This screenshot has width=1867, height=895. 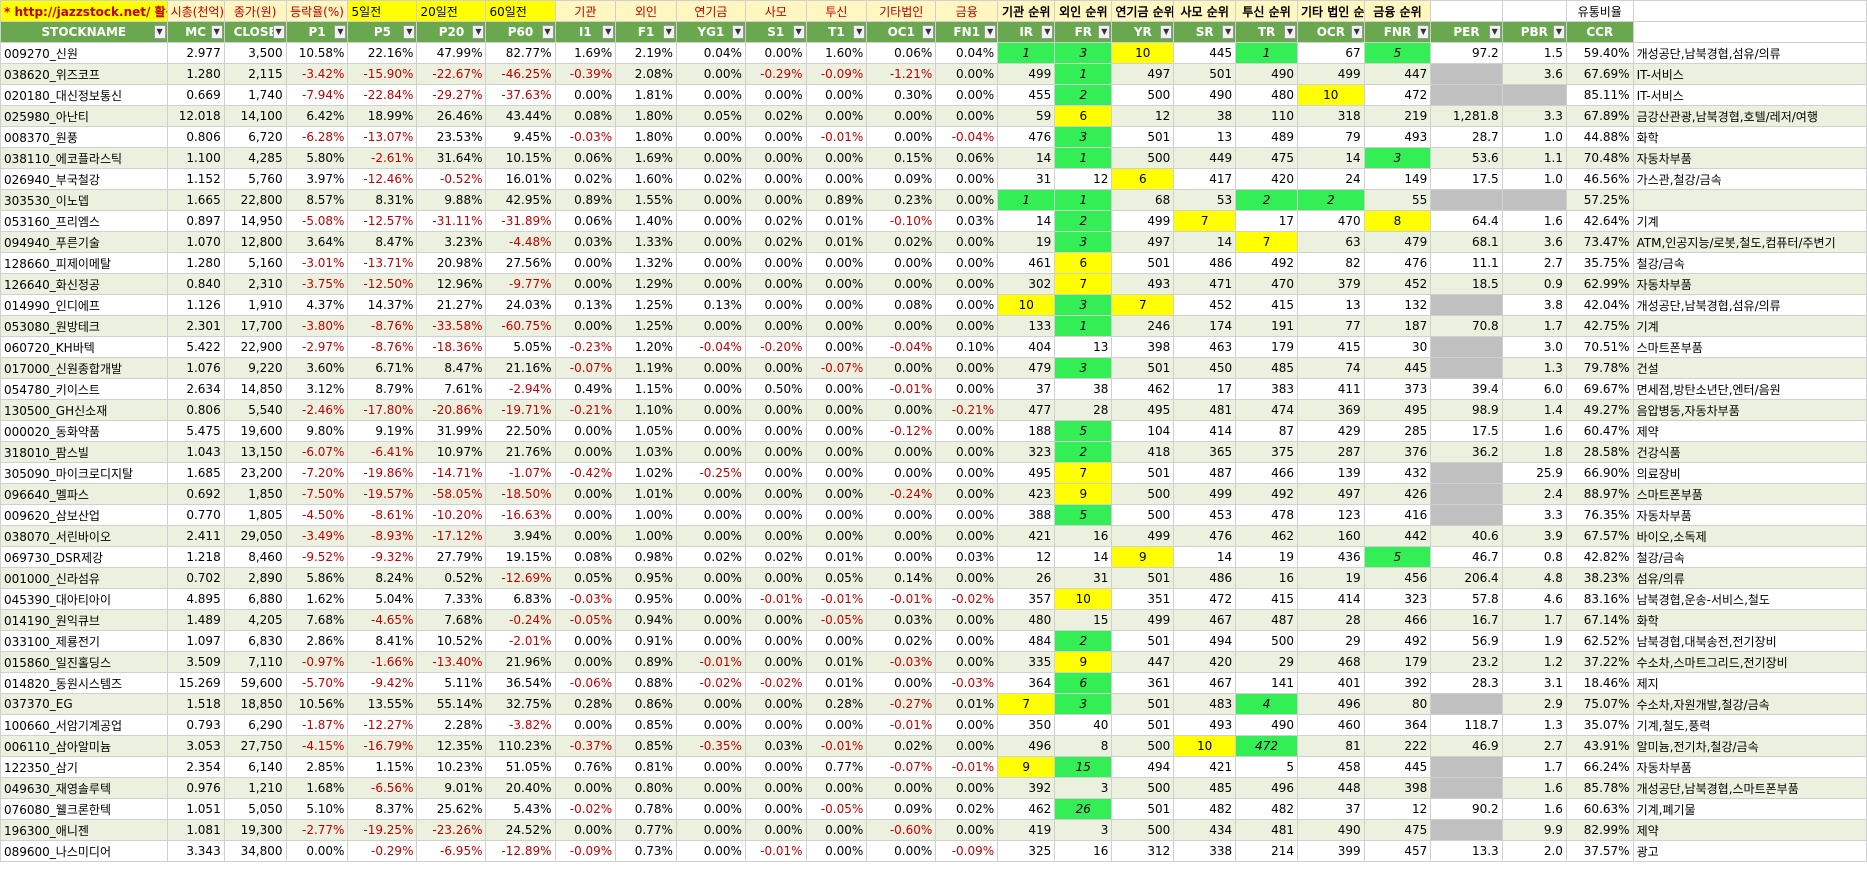 I want to click on cell-yr: 500, so click(x=1143, y=830).